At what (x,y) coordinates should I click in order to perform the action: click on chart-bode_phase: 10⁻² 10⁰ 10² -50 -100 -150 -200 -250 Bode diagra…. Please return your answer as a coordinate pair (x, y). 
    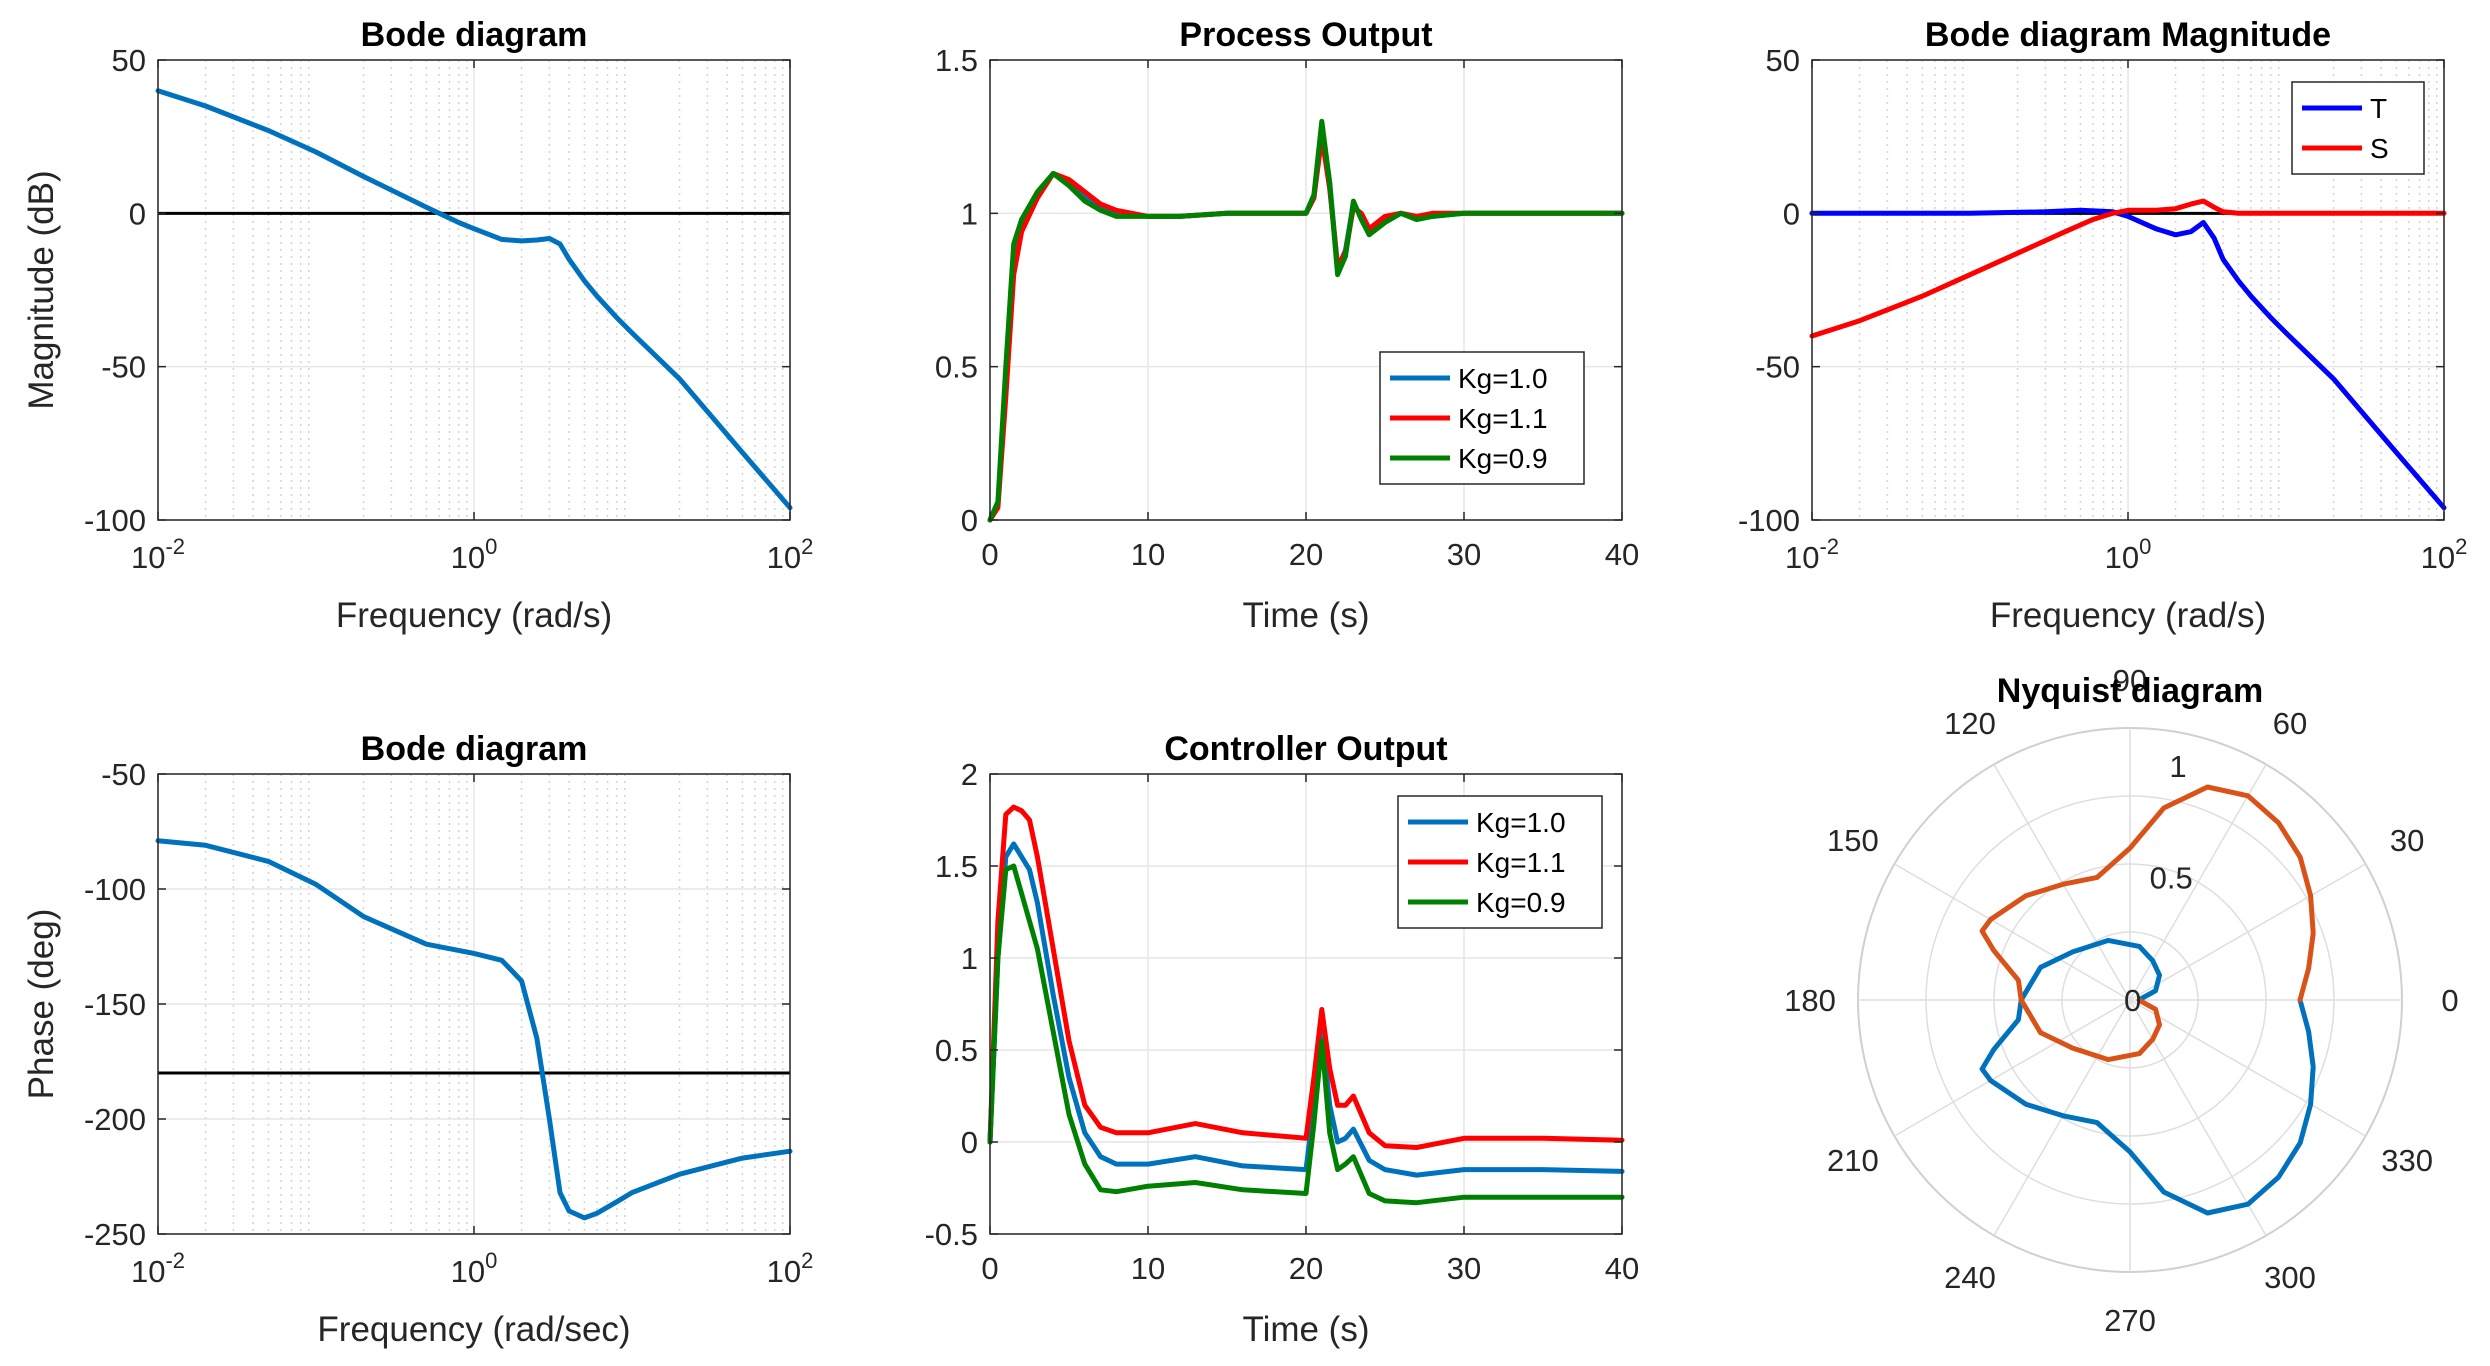
    Looking at the image, I should click on (417, 1039).